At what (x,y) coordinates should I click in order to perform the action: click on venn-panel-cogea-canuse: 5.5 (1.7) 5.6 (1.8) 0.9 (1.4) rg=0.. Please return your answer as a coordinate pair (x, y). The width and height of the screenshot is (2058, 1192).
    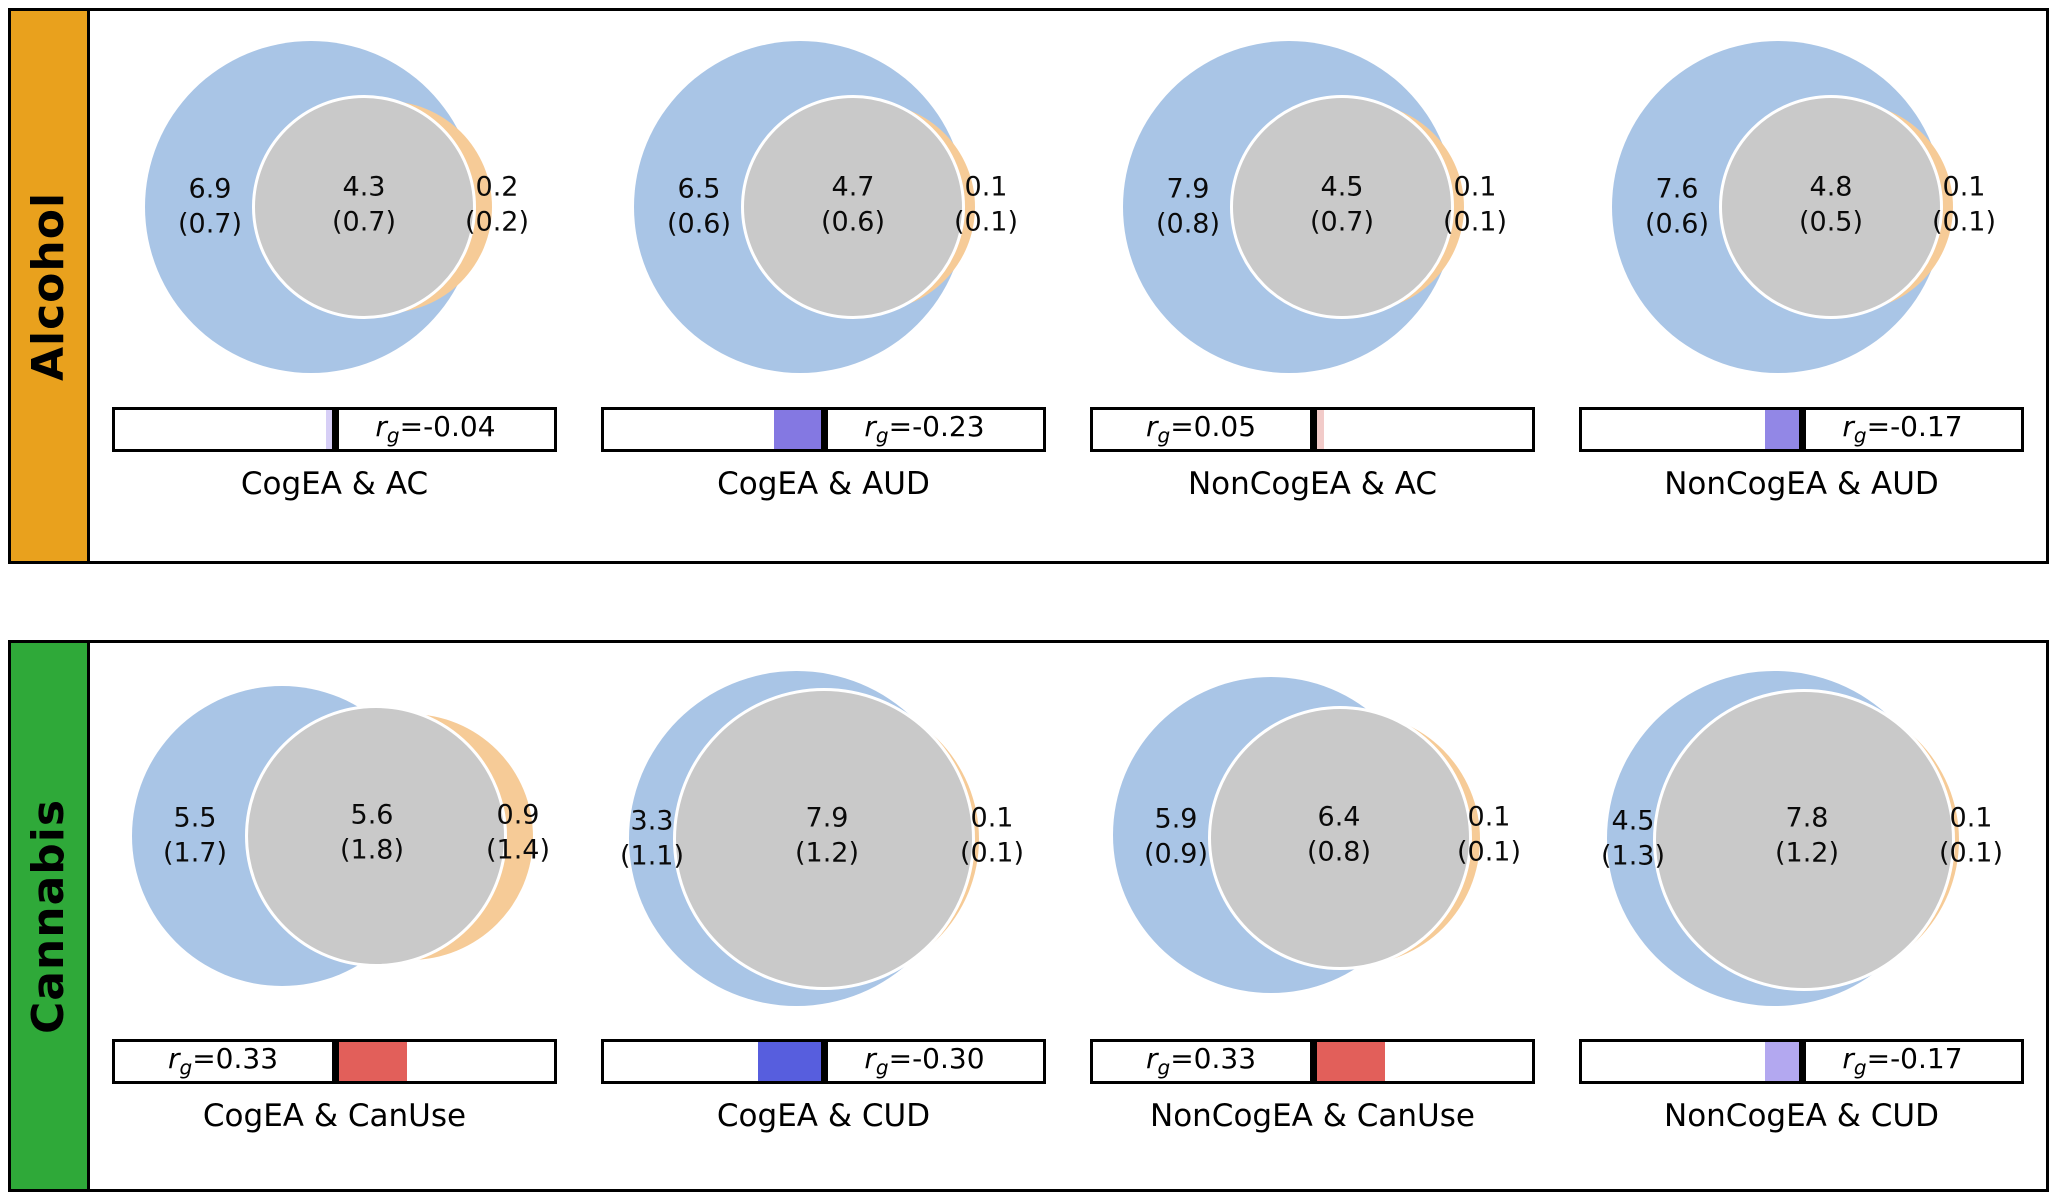
    Looking at the image, I should click on (334, 925).